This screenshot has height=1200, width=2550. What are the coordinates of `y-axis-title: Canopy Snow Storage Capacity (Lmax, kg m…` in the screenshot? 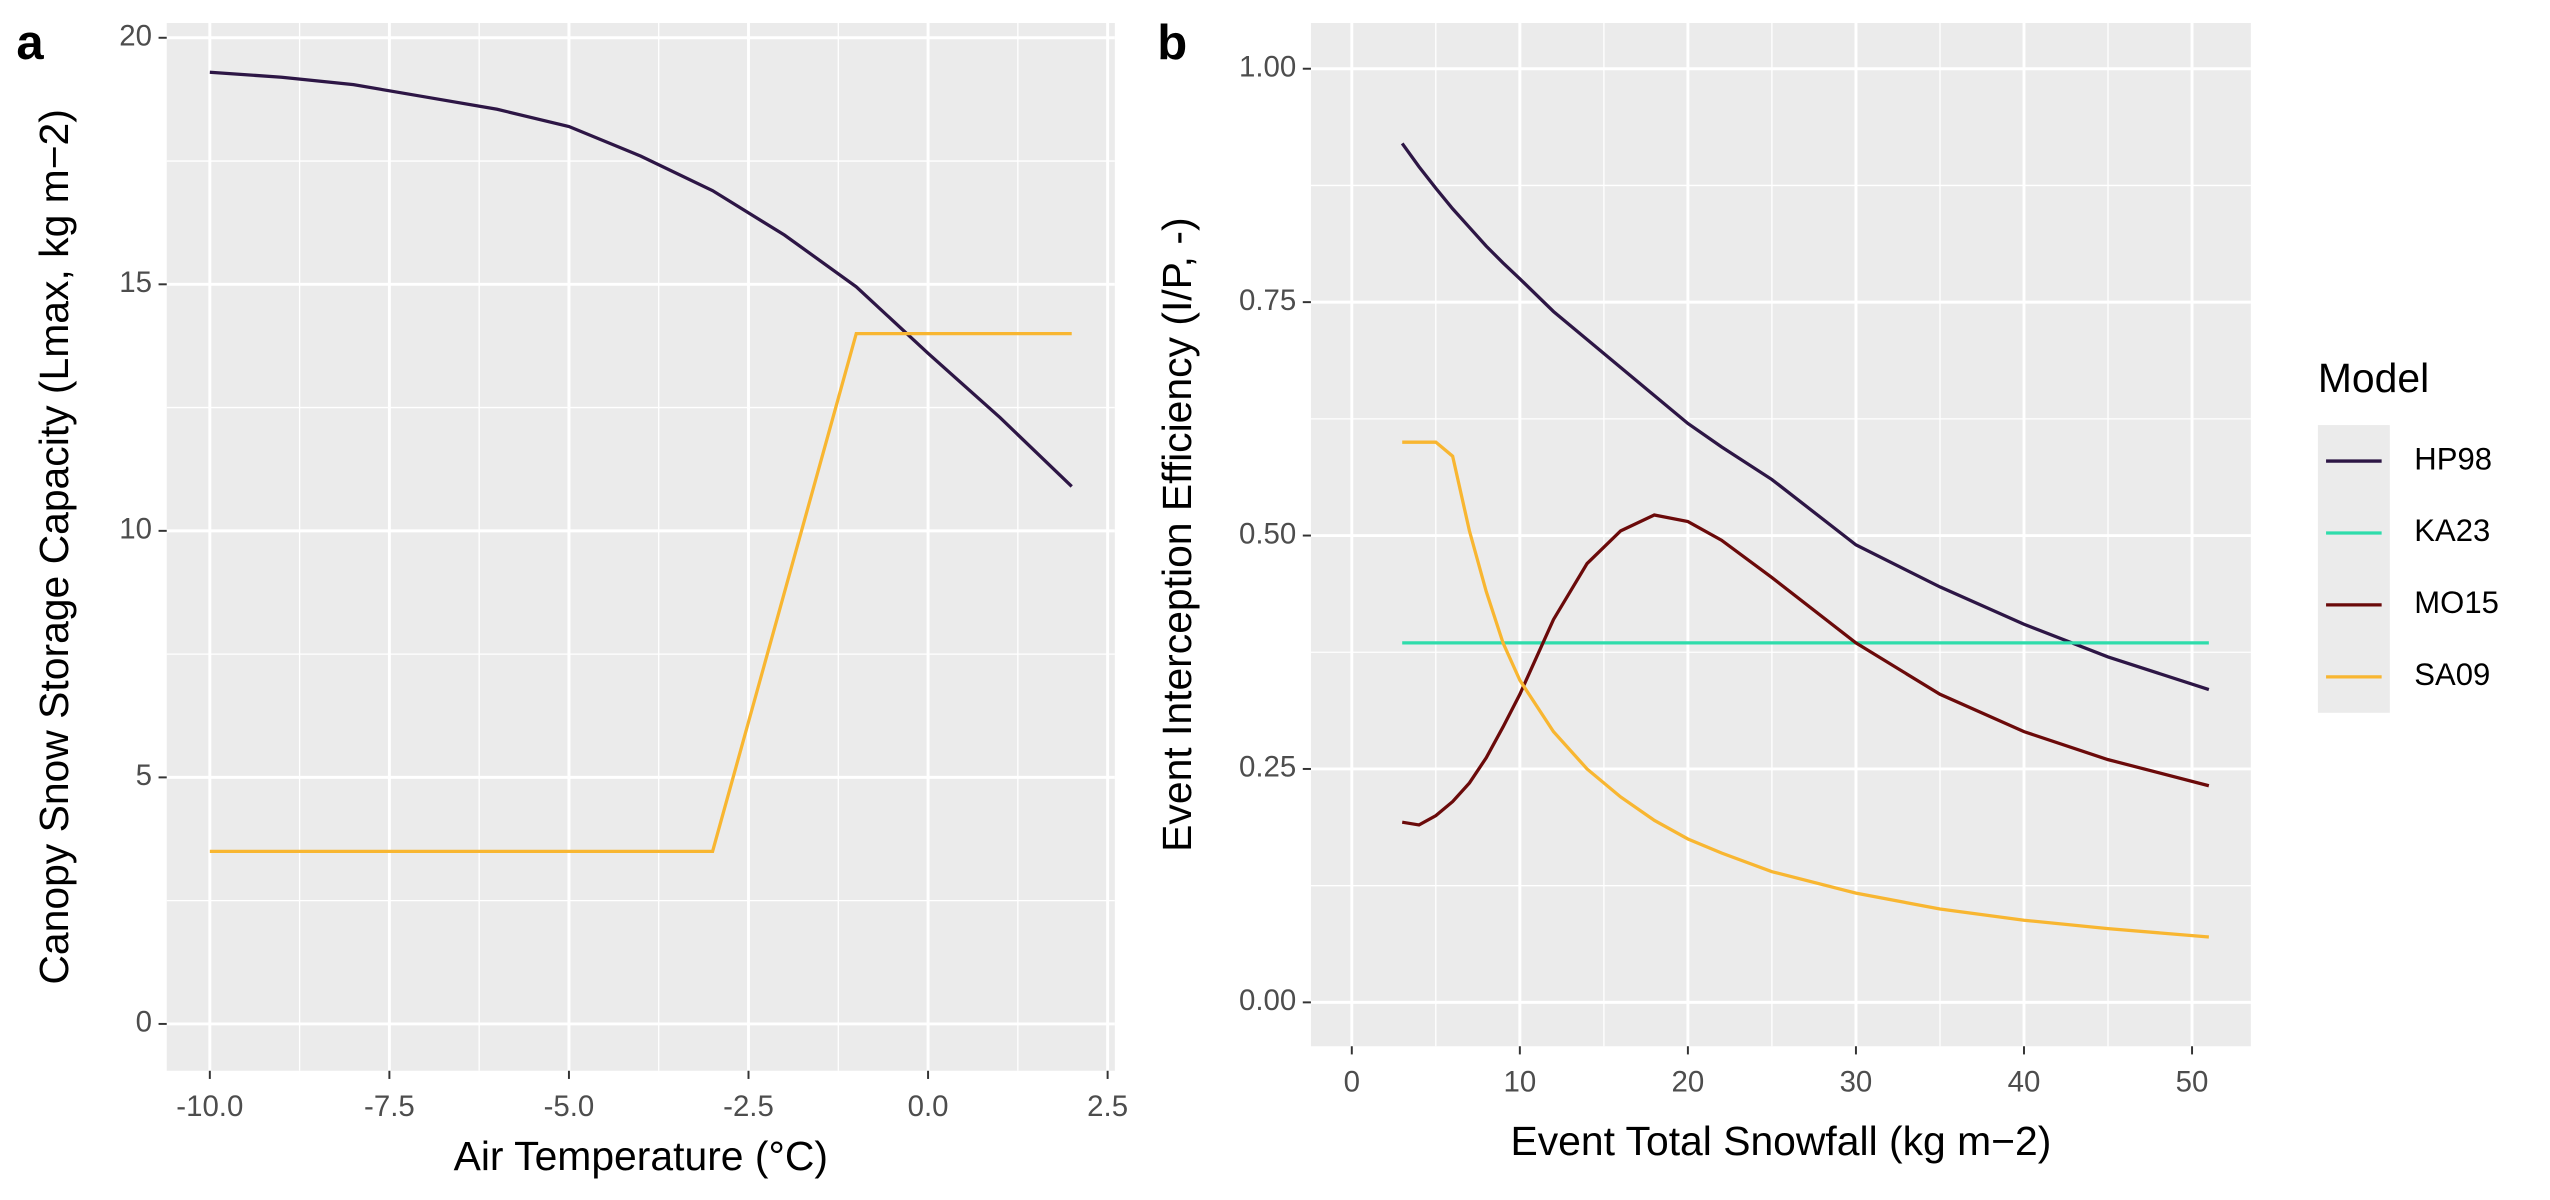 It's located at (54, 546).